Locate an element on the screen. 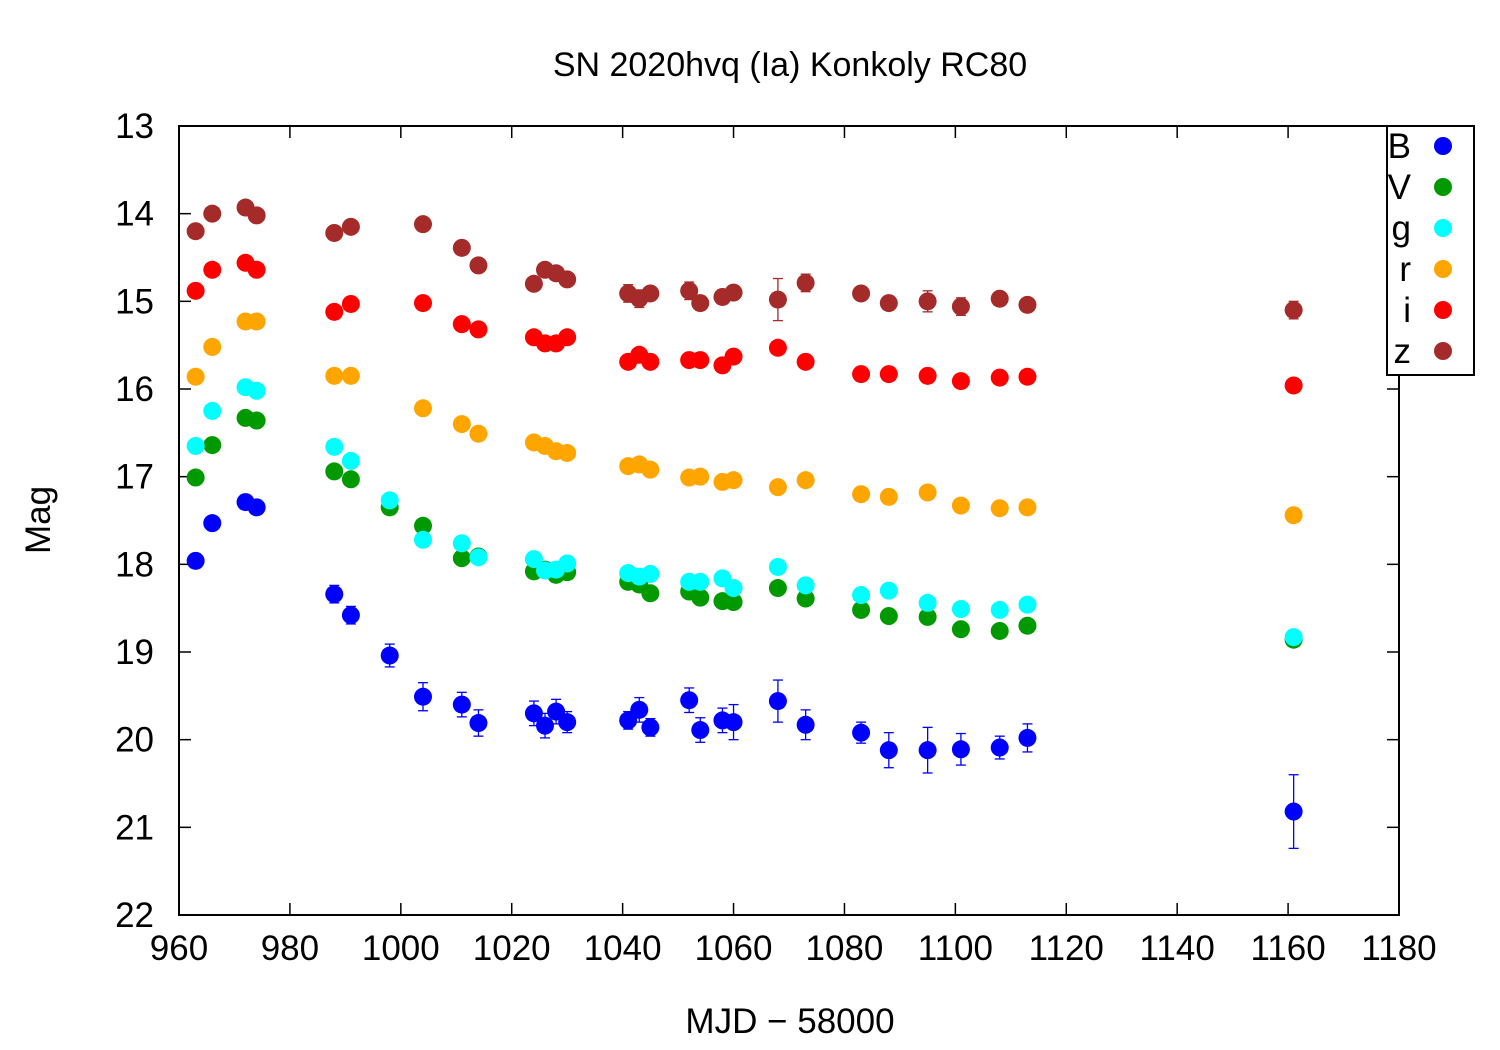  legend-marker-z is located at coordinates (1443, 351).